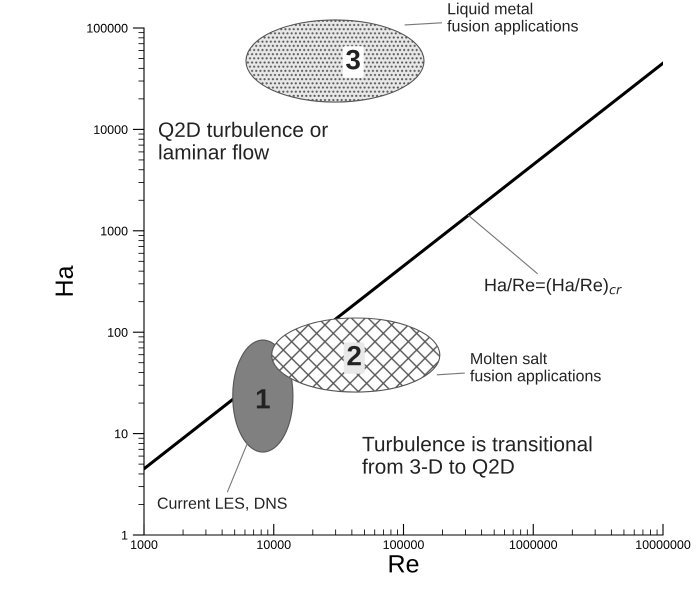 This screenshot has width=697, height=615. What do you see at coordinates (107, 28) in the screenshot?
I see `y-tick-label: 100000` at bounding box center [107, 28].